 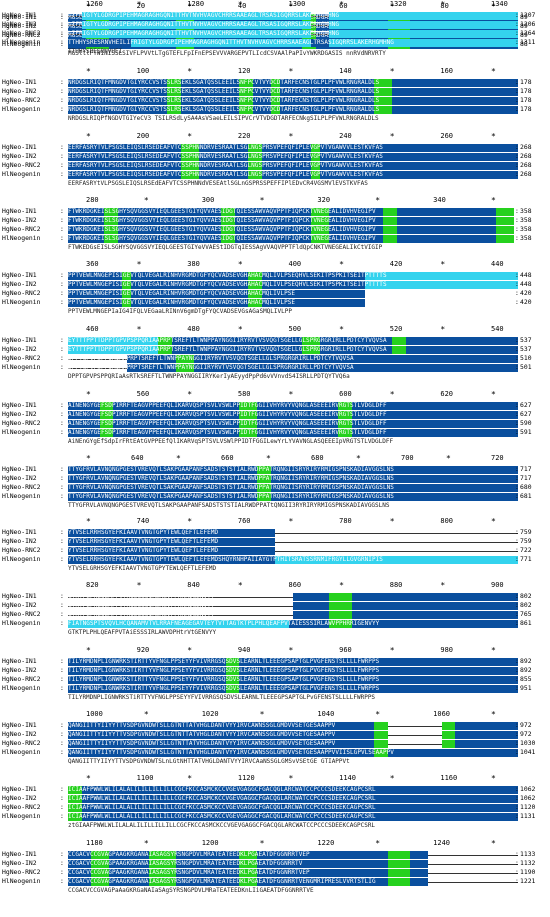 What do you see at coordinates (524, 35) in the screenshot?
I see `end-position: 89` at bounding box center [524, 35].